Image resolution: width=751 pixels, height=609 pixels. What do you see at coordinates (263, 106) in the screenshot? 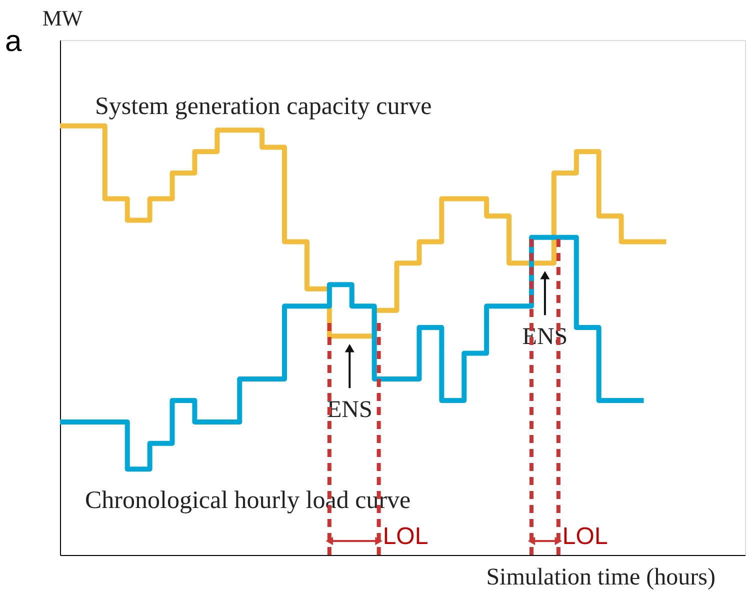
I see `series-label: System generation capacity curve` at bounding box center [263, 106].